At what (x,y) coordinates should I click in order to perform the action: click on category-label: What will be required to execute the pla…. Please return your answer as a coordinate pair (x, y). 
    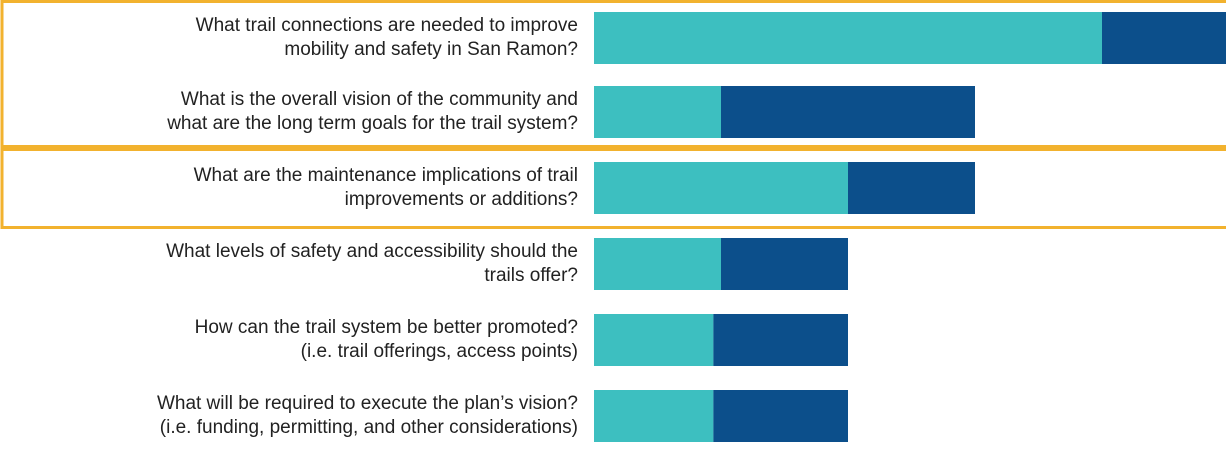
    Looking at the image, I should click on (367, 403).